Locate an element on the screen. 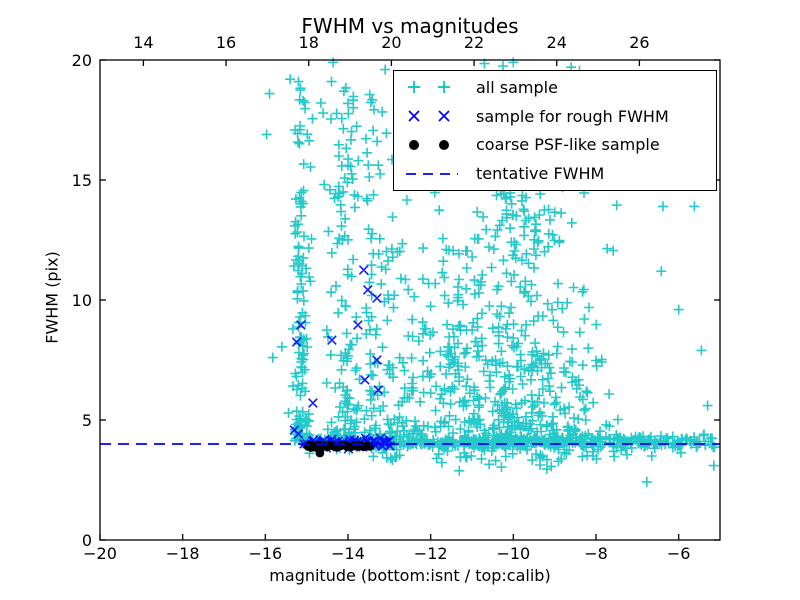 The height and width of the screenshot is (600, 800). y-tick-label: 20 is located at coordinates (82, 60).